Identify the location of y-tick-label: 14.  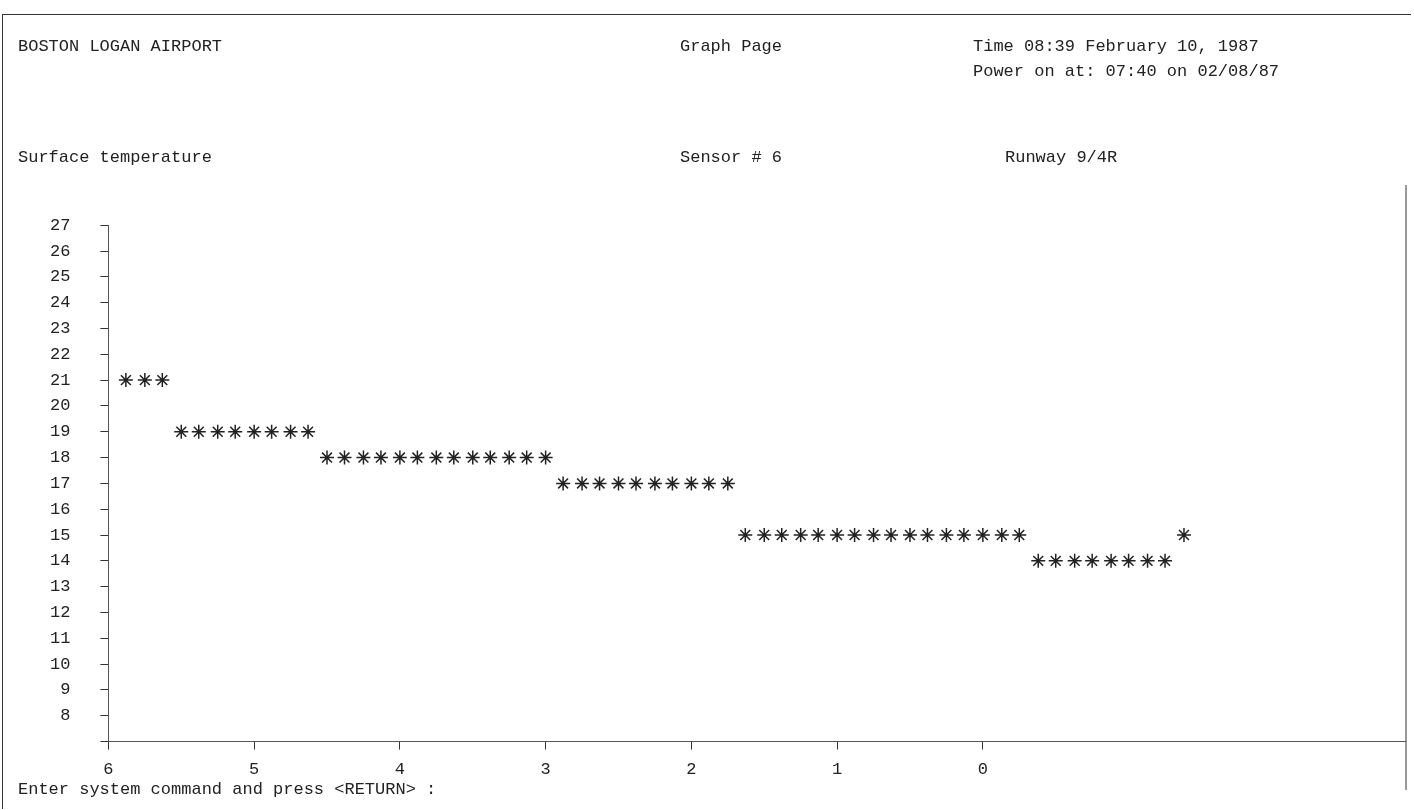
(60, 561).